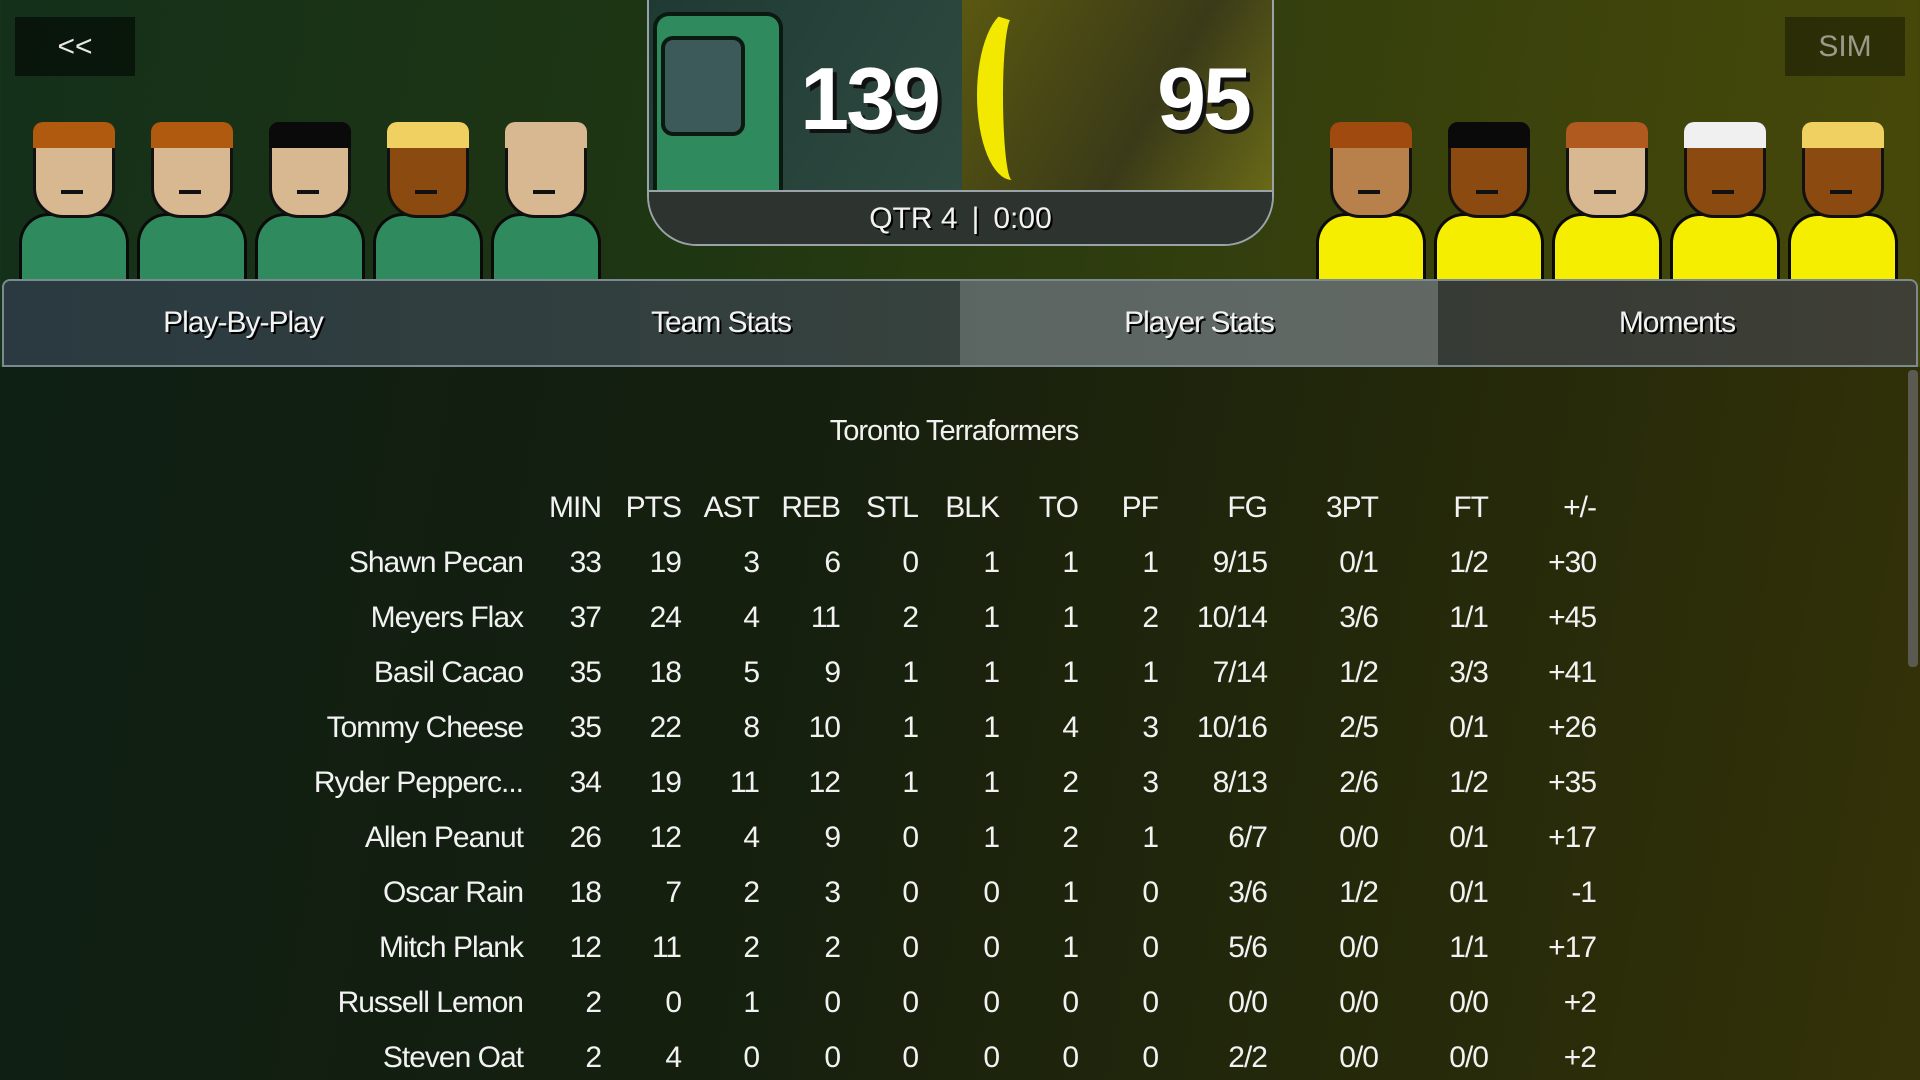 Image resolution: width=1920 pixels, height=1080 pixels. Describe the element at coordinates (1232, 617) in the screenshot. I see `stat-cell: 10/14` at that location.